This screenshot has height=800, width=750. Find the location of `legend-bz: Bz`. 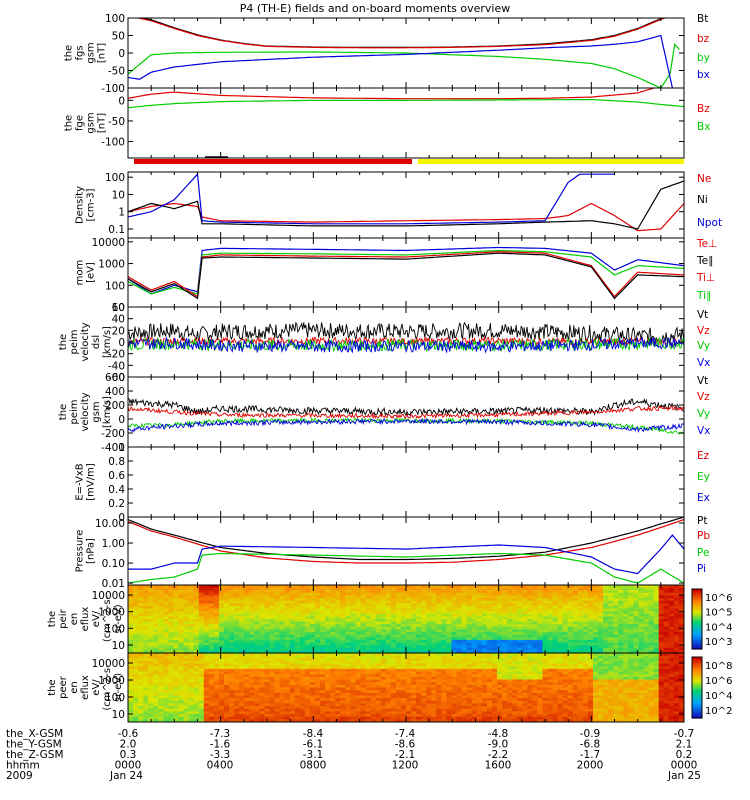

legend-bz: Bz is located at coordinates (703, 109).